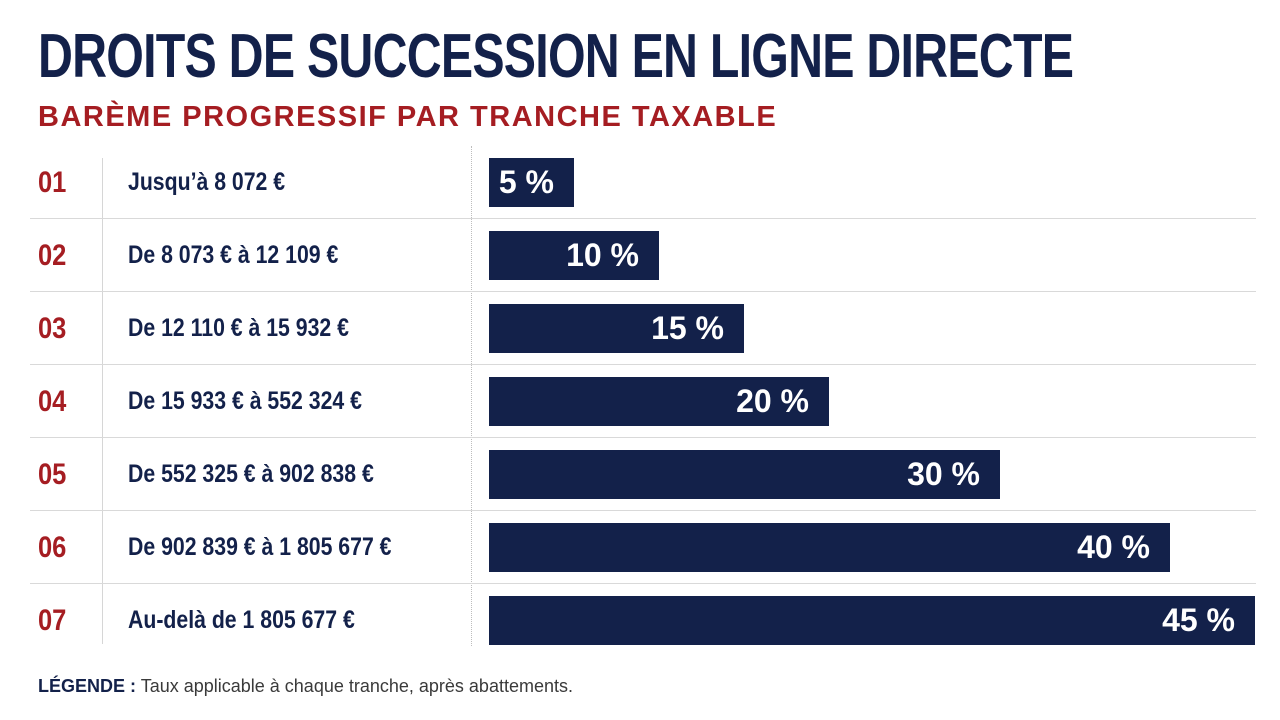 This screenshot has width=1280, height=720. I want to click on table-row: 03 De 12 110 € à 15 932 € 15 %, so click(643, 328).